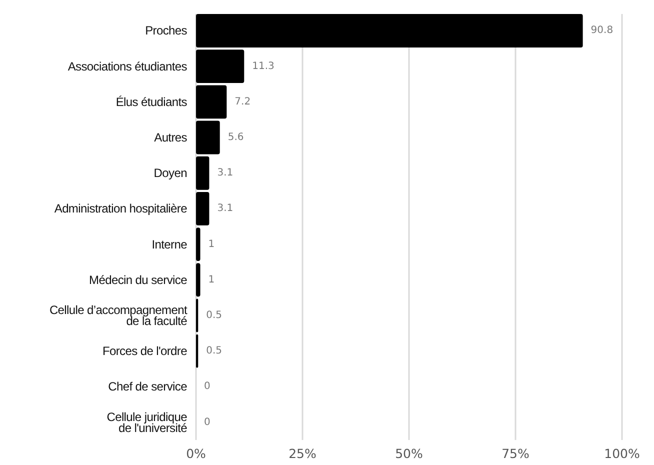  I want to click on data-label: 5.6, so click(236, 138).